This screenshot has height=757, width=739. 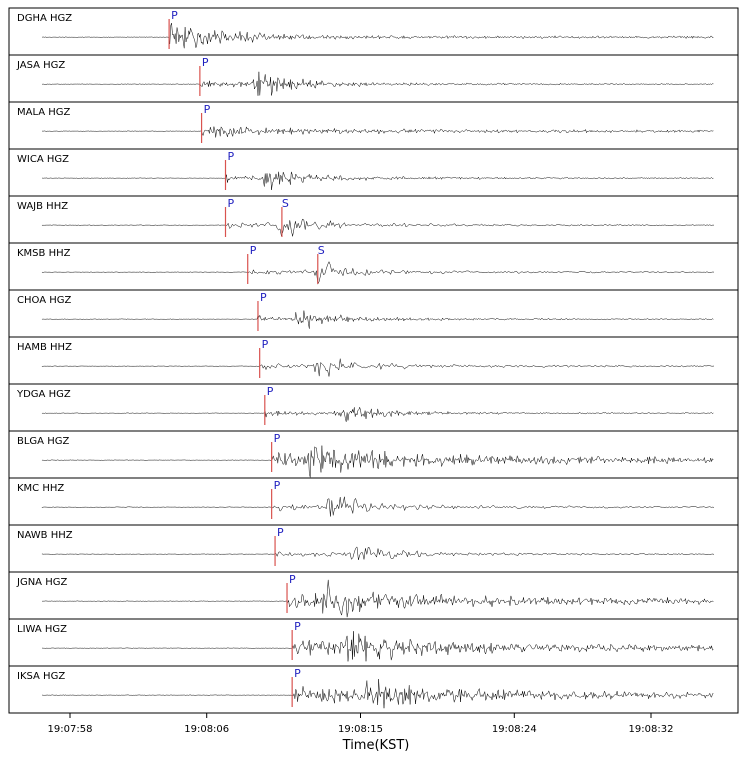 I want to click on station-name-label: NAWB HHZ, so click(x=45, y=535).